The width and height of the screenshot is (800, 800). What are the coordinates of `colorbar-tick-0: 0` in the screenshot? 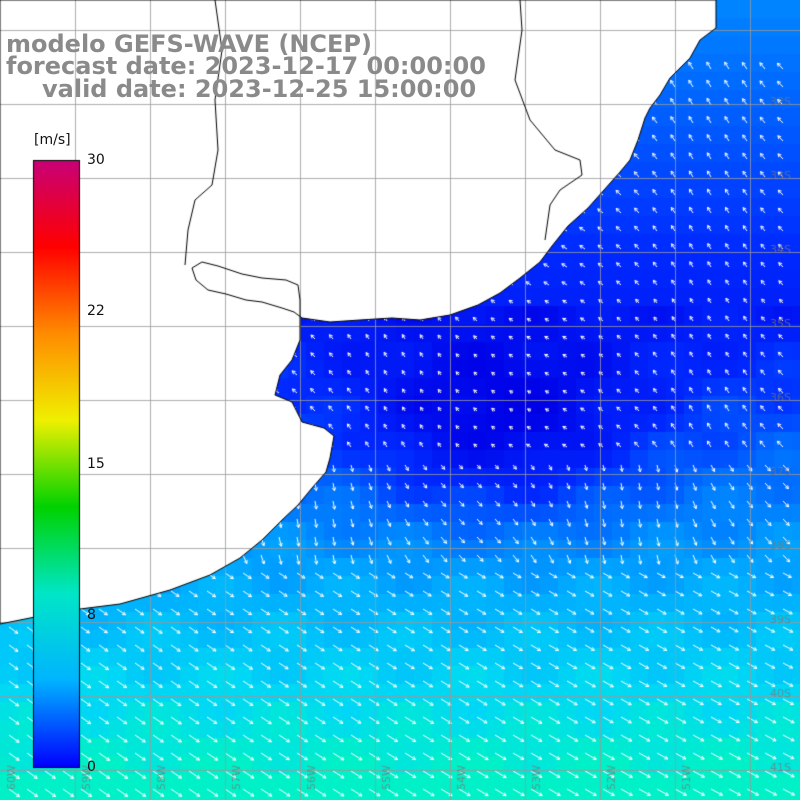 It's located at (91, 767).